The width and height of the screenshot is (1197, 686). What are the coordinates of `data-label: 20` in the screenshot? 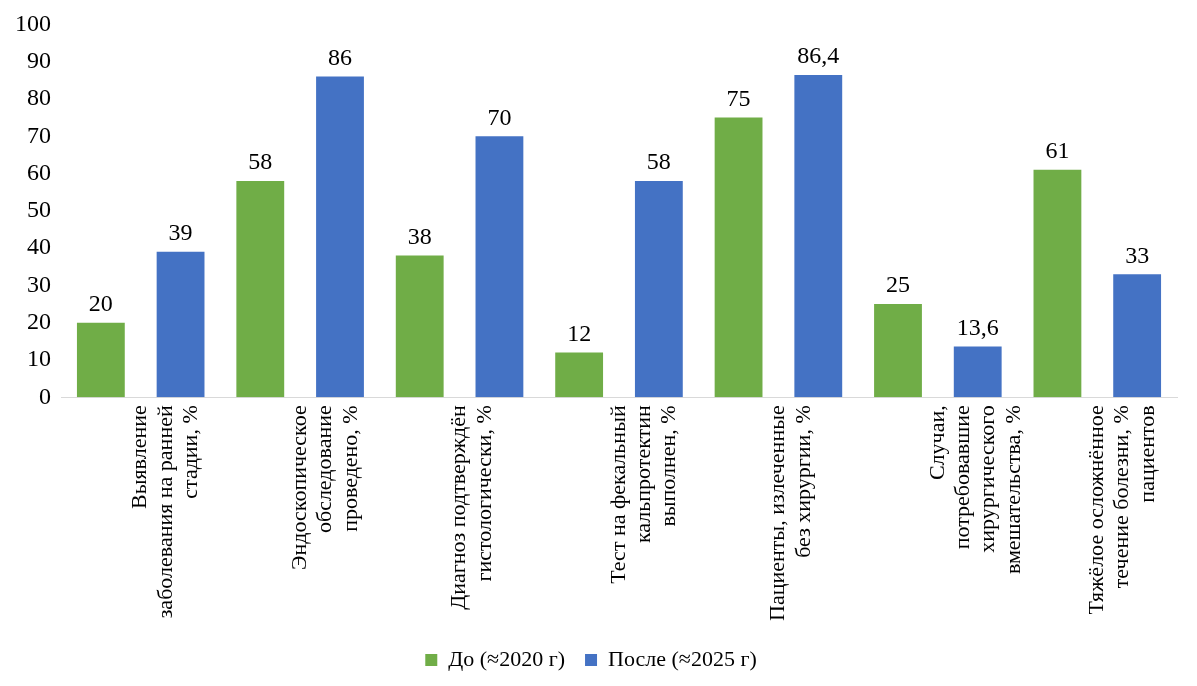 It's located at (100, 303).